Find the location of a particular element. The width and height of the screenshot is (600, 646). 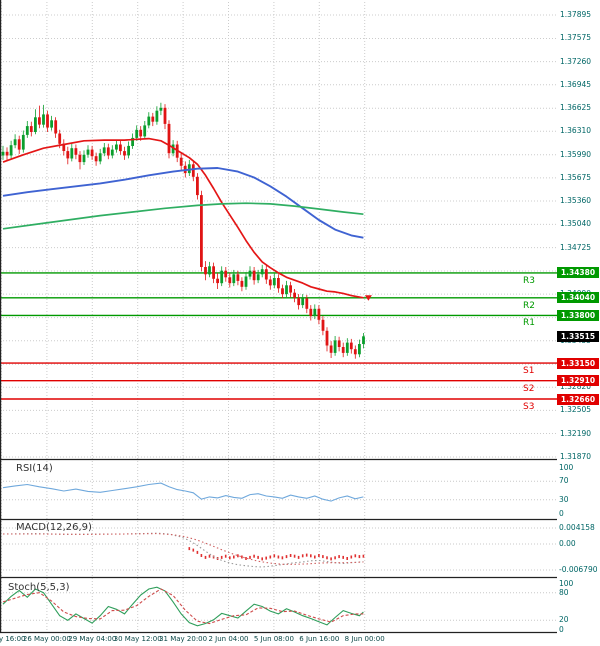

rsi-scale-label: 100 is located at coordinates (566, 467).